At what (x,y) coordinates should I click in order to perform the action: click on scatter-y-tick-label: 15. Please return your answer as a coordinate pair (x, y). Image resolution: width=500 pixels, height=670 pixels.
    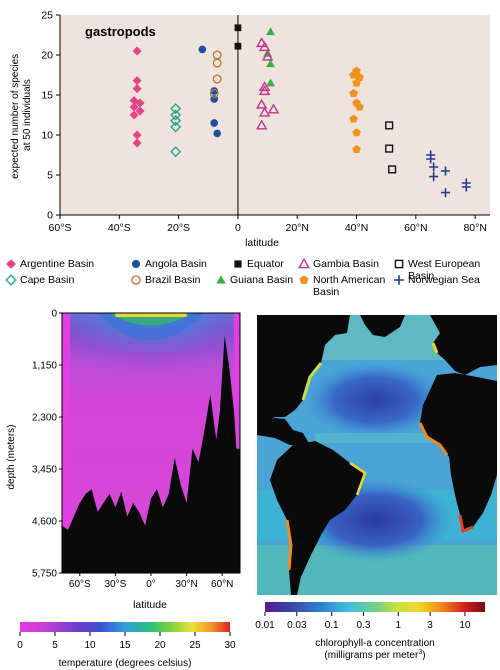
    Looking at the image, I should click on (47, 96).